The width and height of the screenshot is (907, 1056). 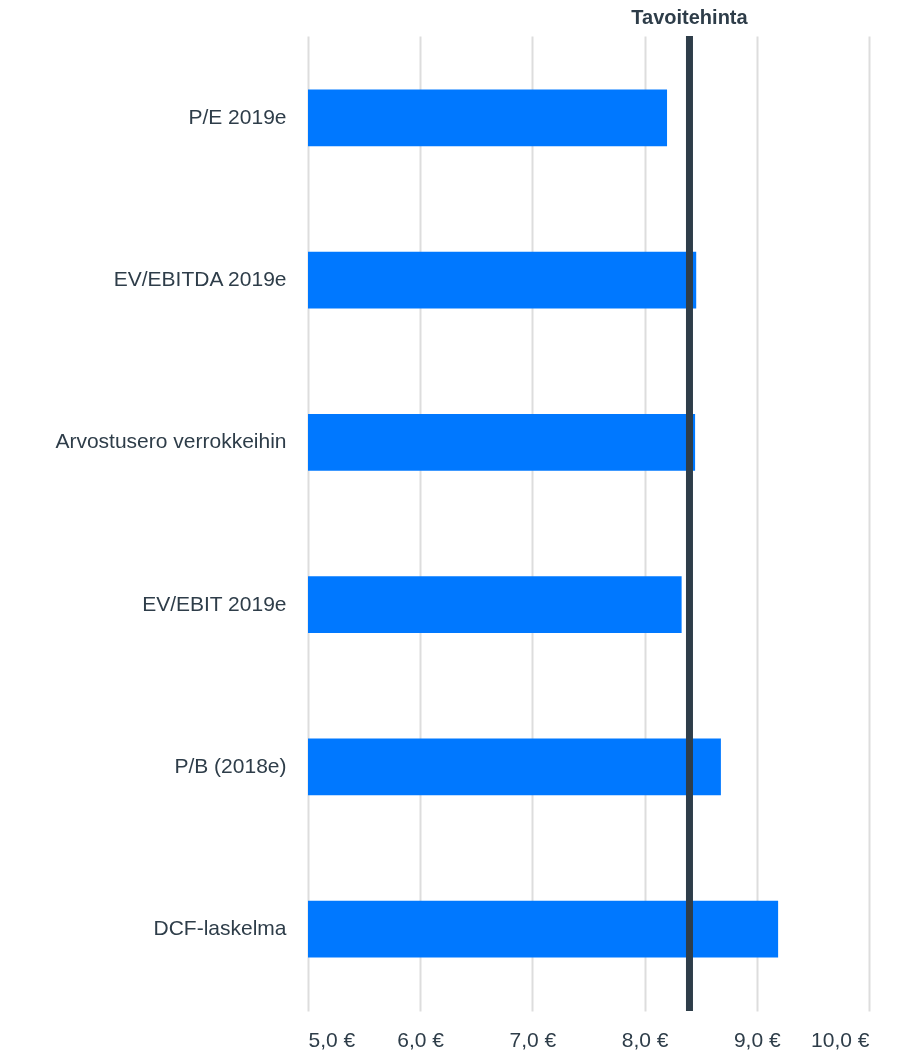 I want to click on ref-line-label: Tavoitehinta, so click(x=690, y=17).